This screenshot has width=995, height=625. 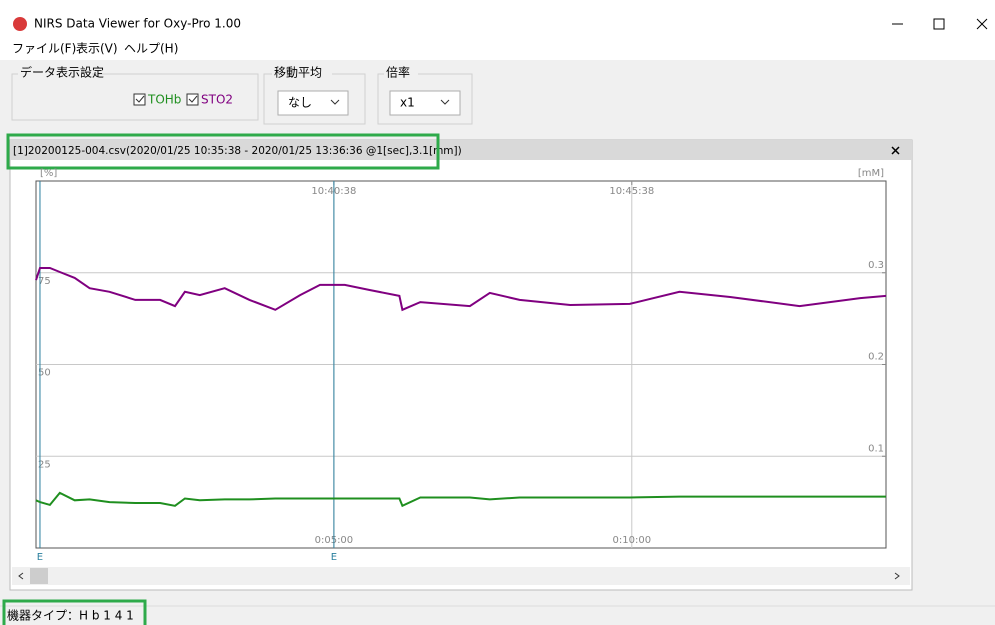 What do you see at coordinates (298, 73) in the screenshot?
I see `group-label: 移動平均` at bounding box center [298, 73].